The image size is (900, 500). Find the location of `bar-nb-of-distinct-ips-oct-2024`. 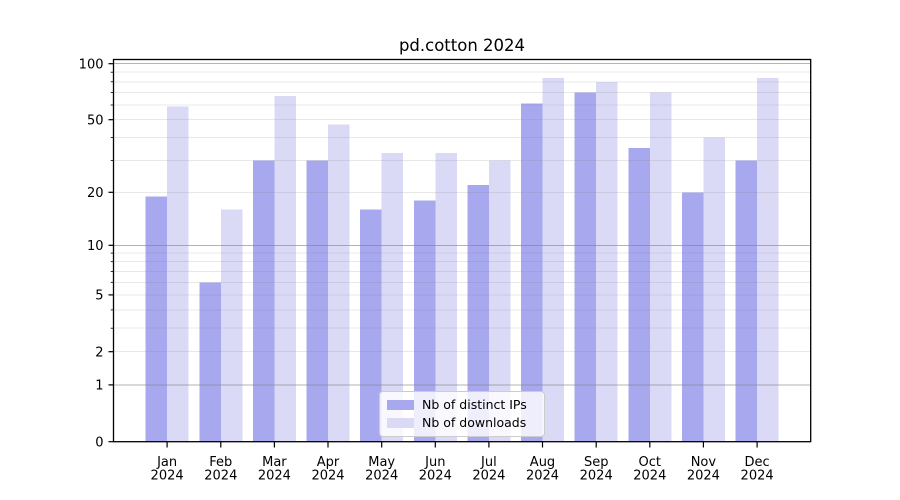

bar-nb-of-distinct-ips-oct-2024 is located at coordinates (639, 295).